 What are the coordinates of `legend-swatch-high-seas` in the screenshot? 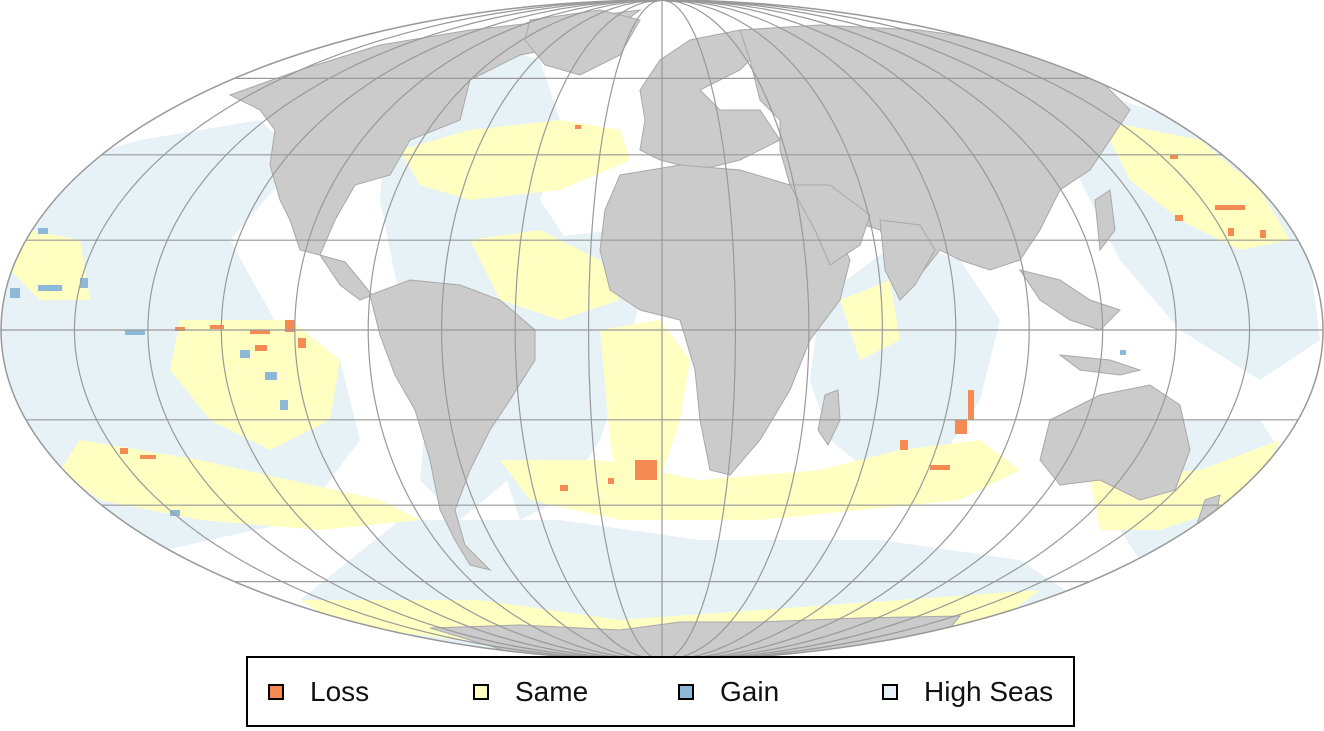 It's located at (890, 691).